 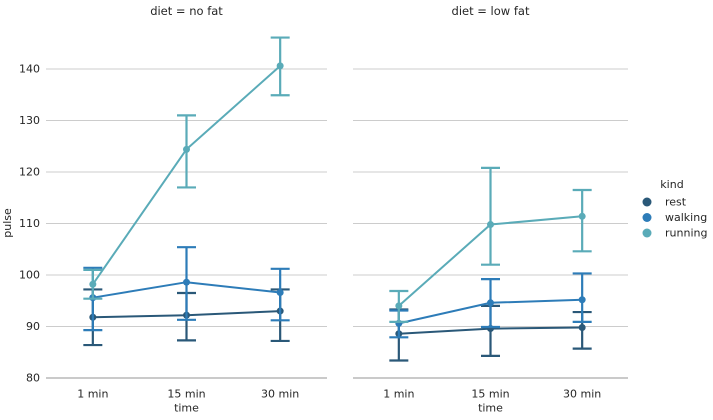 I want to click on y-tick-label: 140, so click(x=29, y=69).